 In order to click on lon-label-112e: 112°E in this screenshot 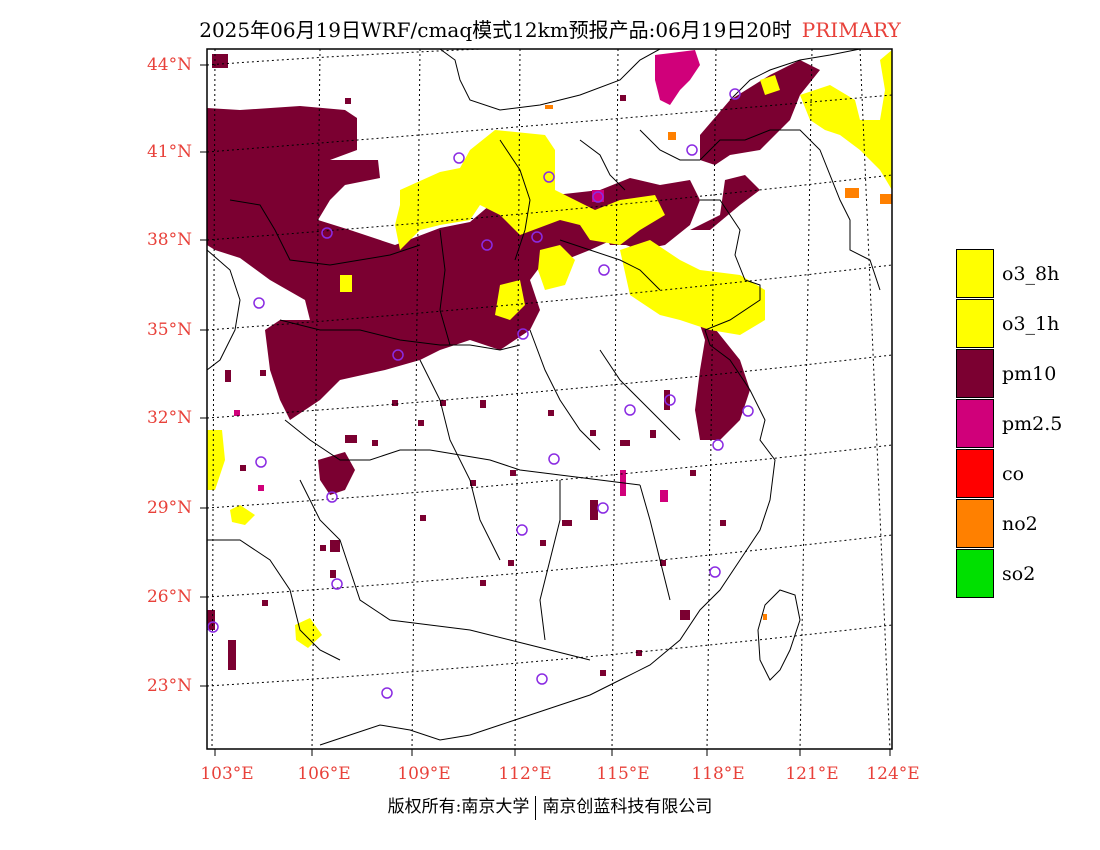, I will do `click(525, 774)`.